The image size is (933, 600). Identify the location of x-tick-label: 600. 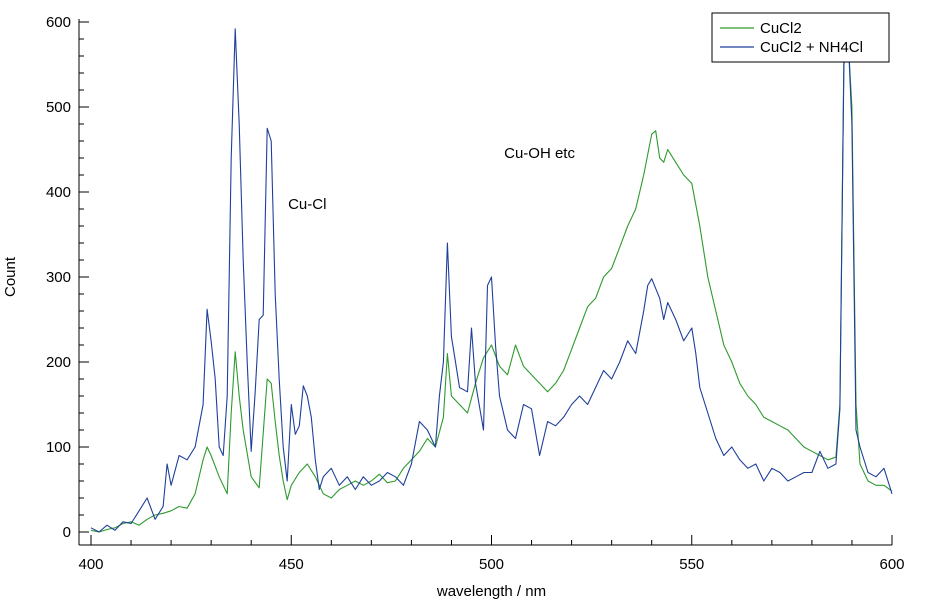
(891, 564).